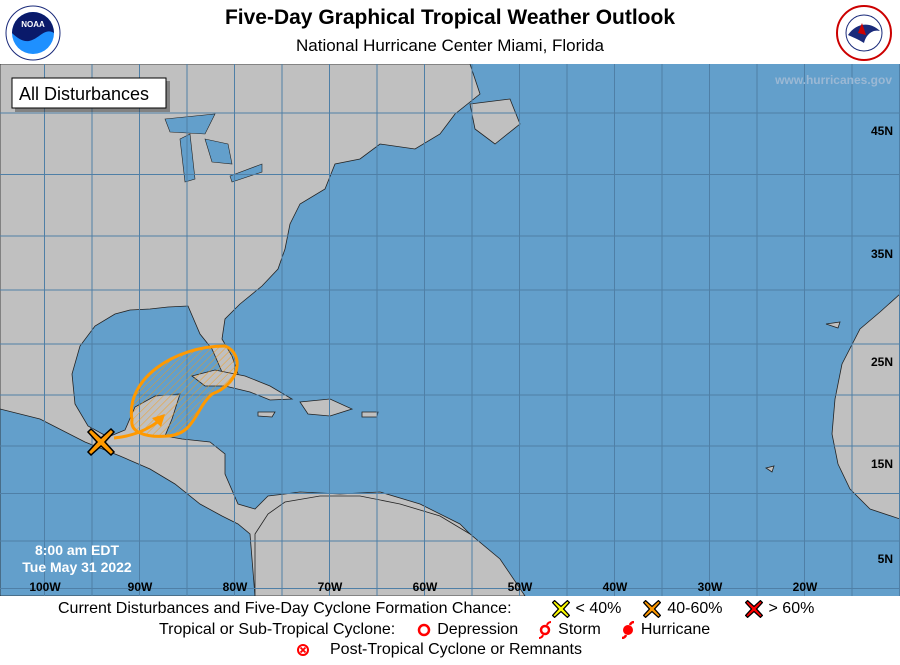  Describe the element at coordinates (695, 608) in the screenshot. I see `legend-medium: 40-60%` at that location.